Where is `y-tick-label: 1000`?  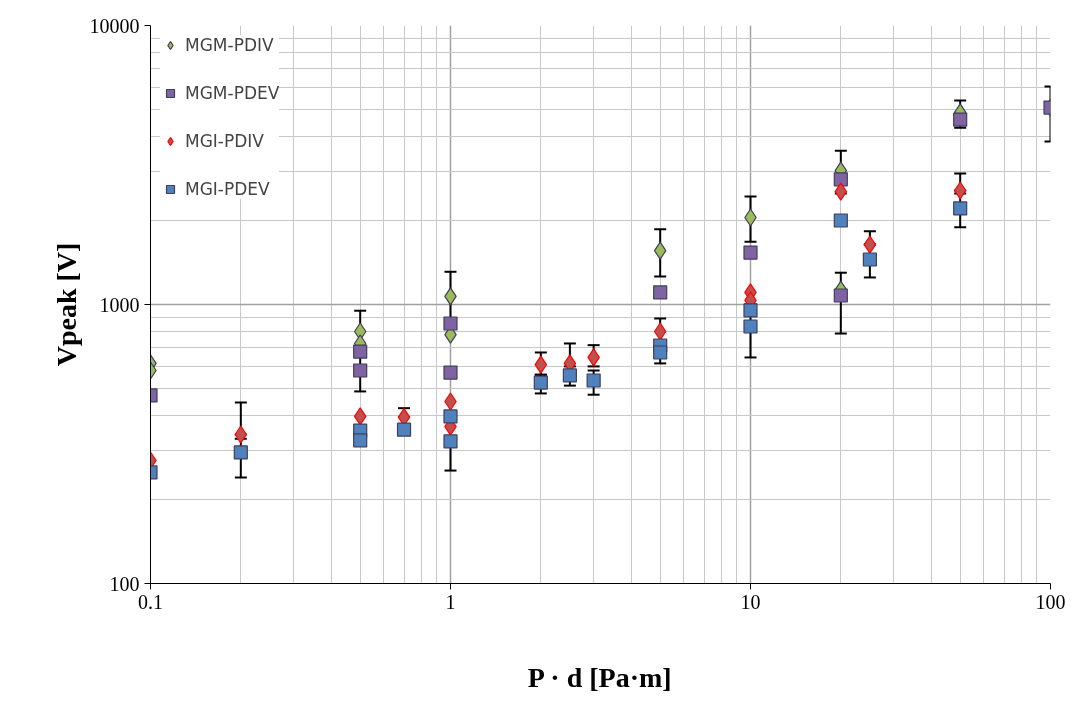 y-tick-label: 1000 is located at coordinates (119, 304).